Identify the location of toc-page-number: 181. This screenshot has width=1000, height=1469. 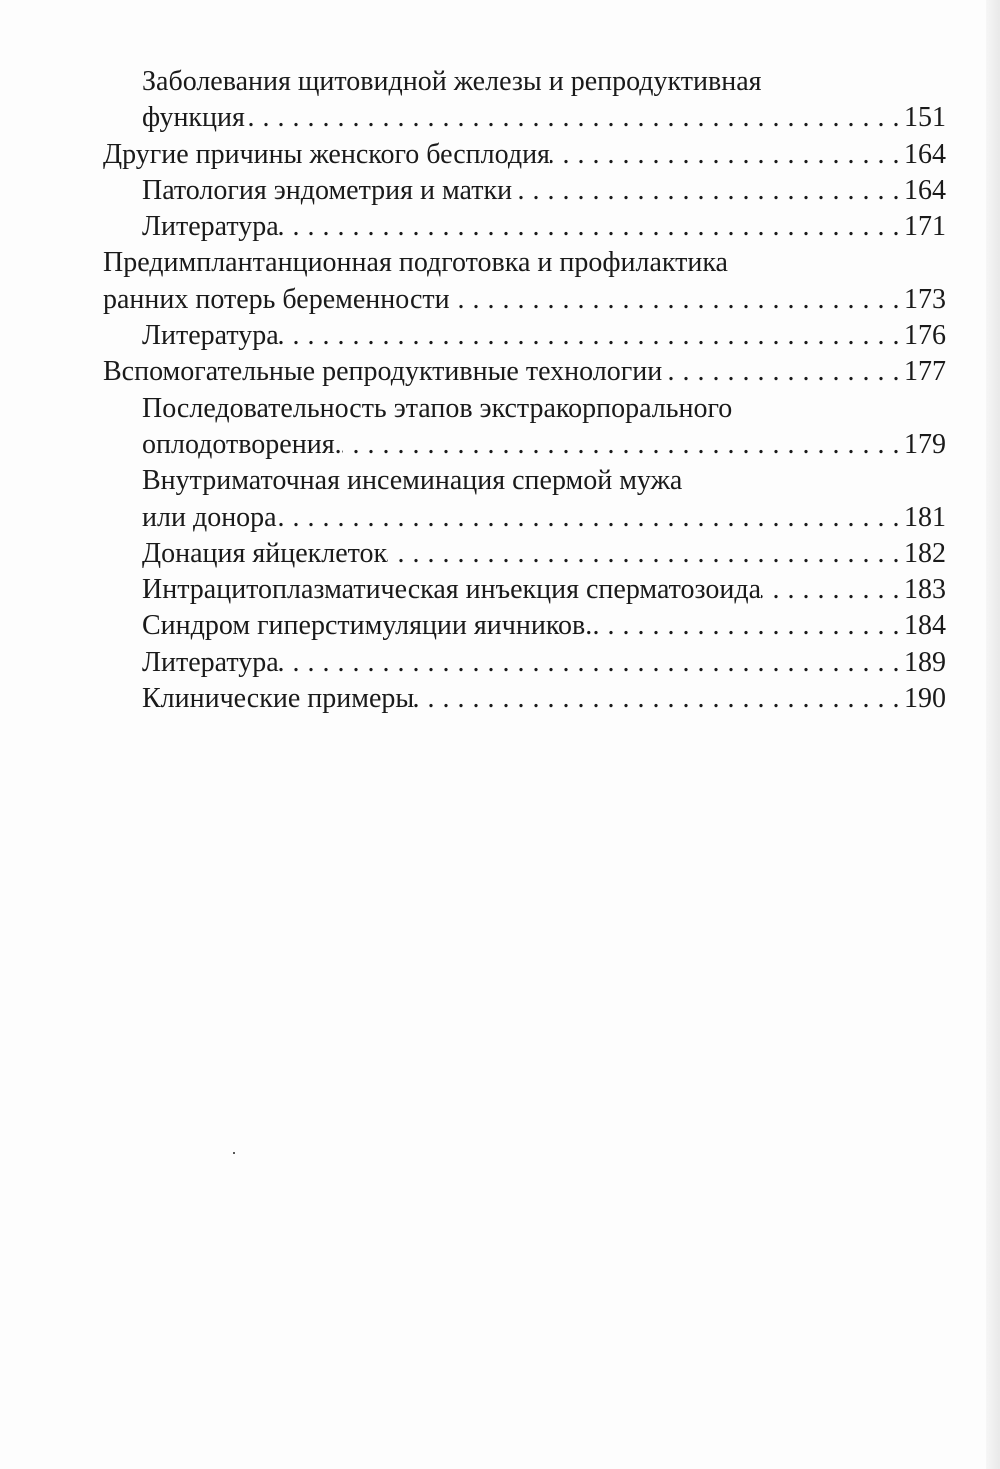
(925, 517).